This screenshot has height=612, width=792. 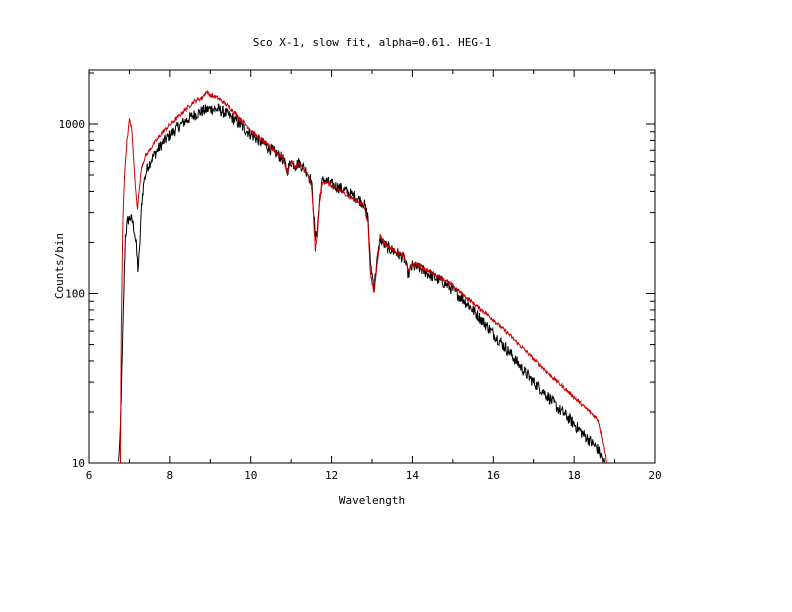 I want to click on x-tick-label: 14, so click(x=413, y=475).